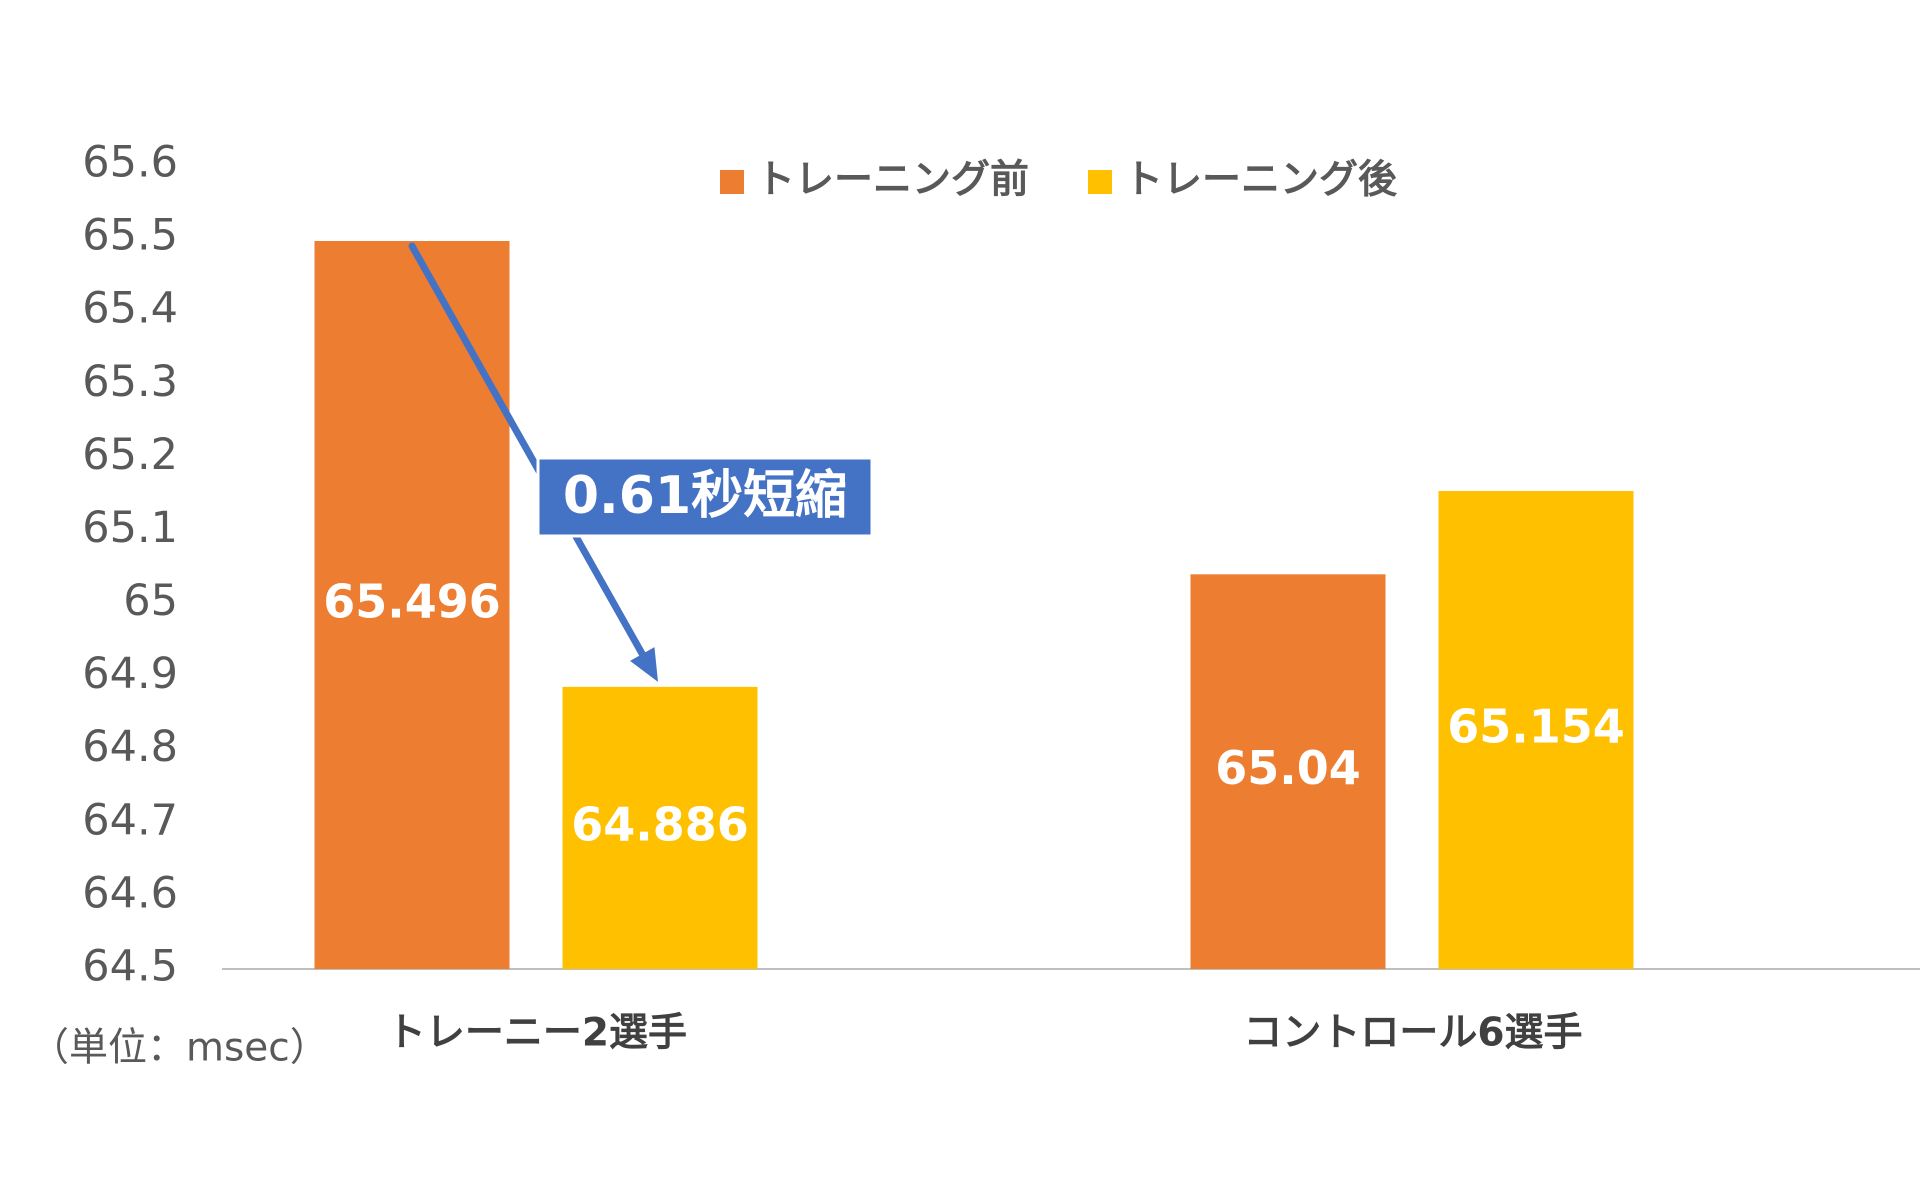 This screenshot has height=1200, width=1920. I want to click on data-label: 64.886, so click(660, 824).